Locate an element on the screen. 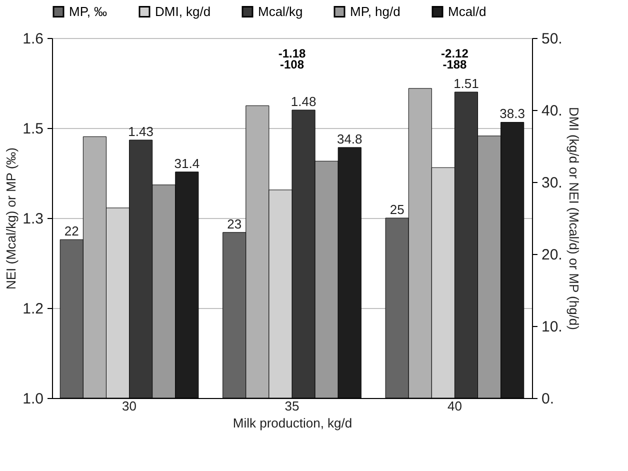 The width and height of the screenshot is (628, 471). legend-label: MP, ‰ is located at coordinates (88, 11).